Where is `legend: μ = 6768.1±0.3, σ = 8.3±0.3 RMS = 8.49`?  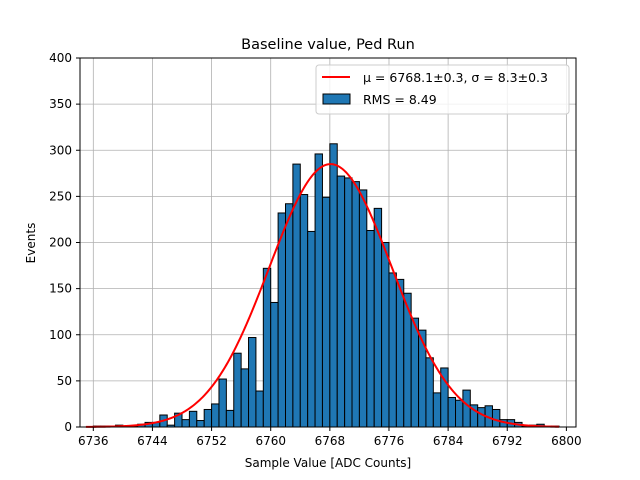 legend: μ = 6768.1±0.3, σ = 8.3±0.3 RMS = 8.49 is located at coordinates (442, 89).